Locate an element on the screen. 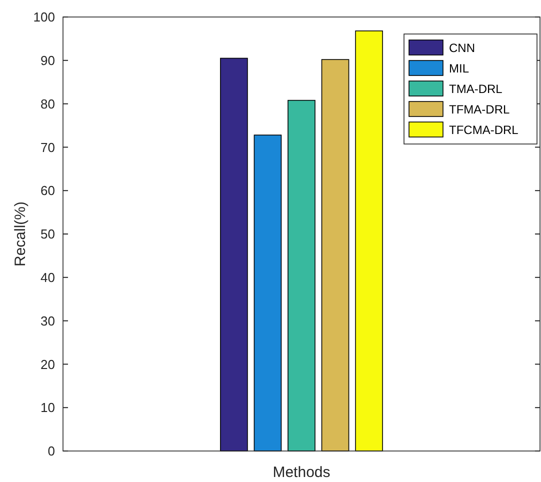 The image size is (541, 482). y-tick-label: 0 is located at coordinates (51, 451).